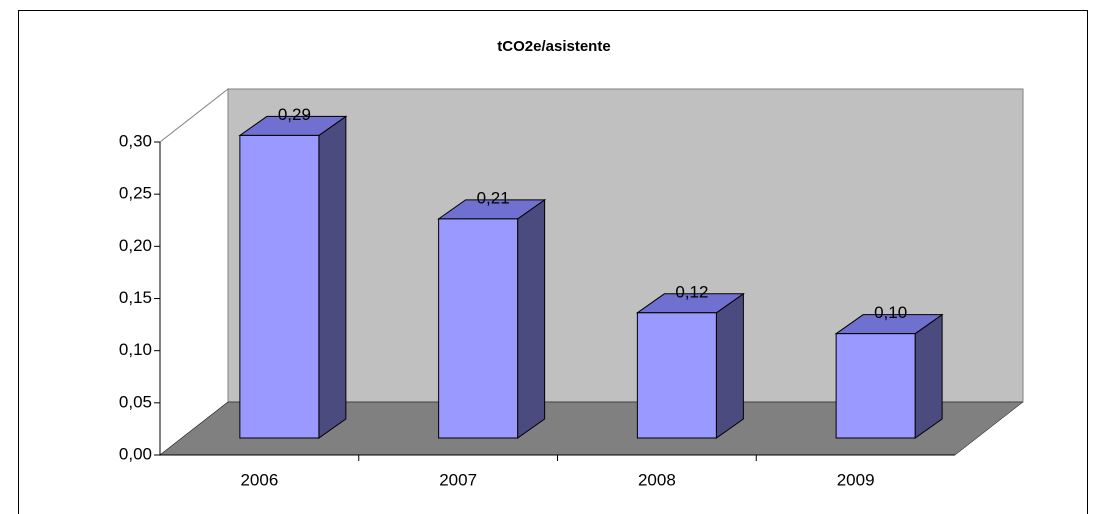 The height and width of the screenshot is (514, 1108). Describe the element at coordinates (657, 479) in the screenshot. I see `x-tick-label: 2008` at that location.